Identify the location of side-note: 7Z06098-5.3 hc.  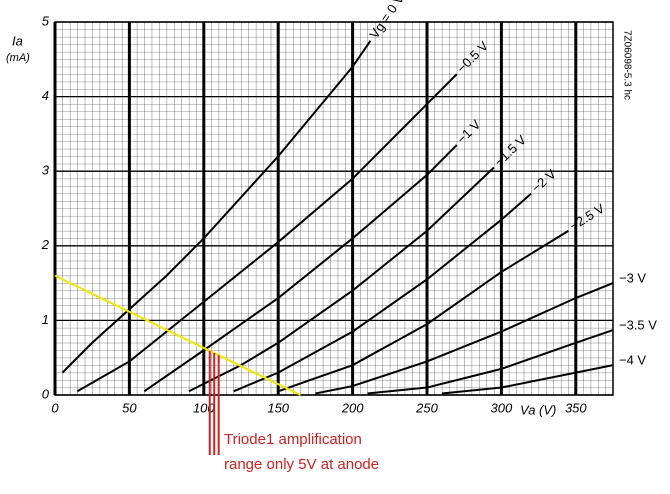
(626, 65).